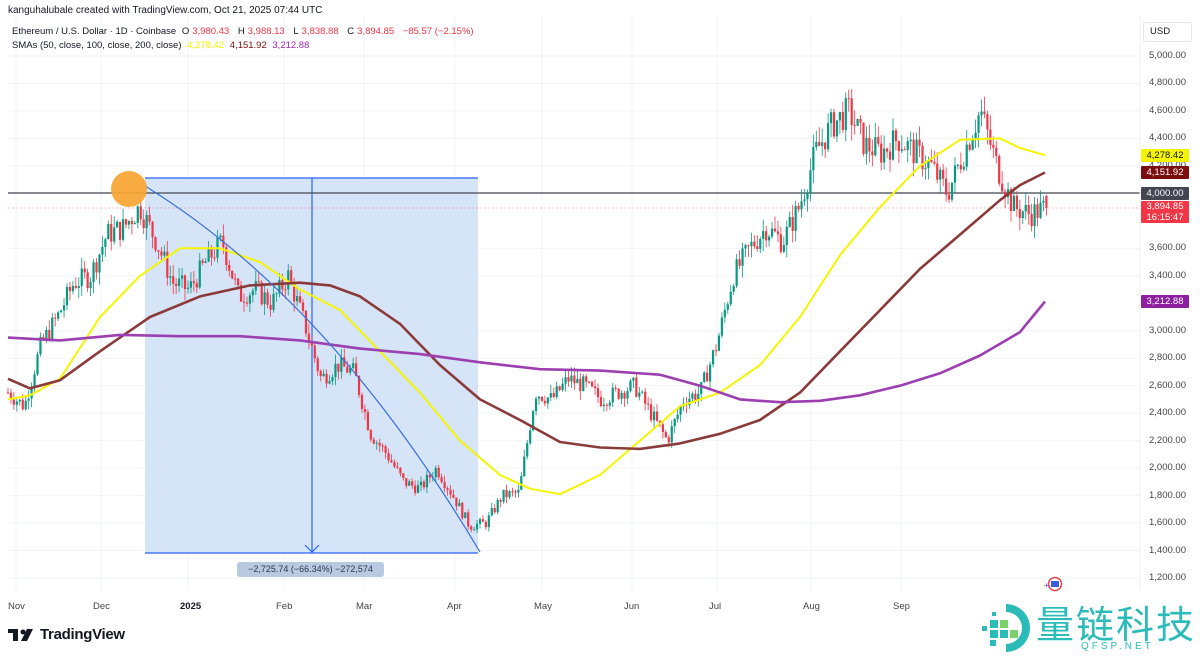  What do you see at coordinates (1167, 110) in the screenshot?
I see `y-tick-label: 4,600.00` at bounding box center [1167, 110].